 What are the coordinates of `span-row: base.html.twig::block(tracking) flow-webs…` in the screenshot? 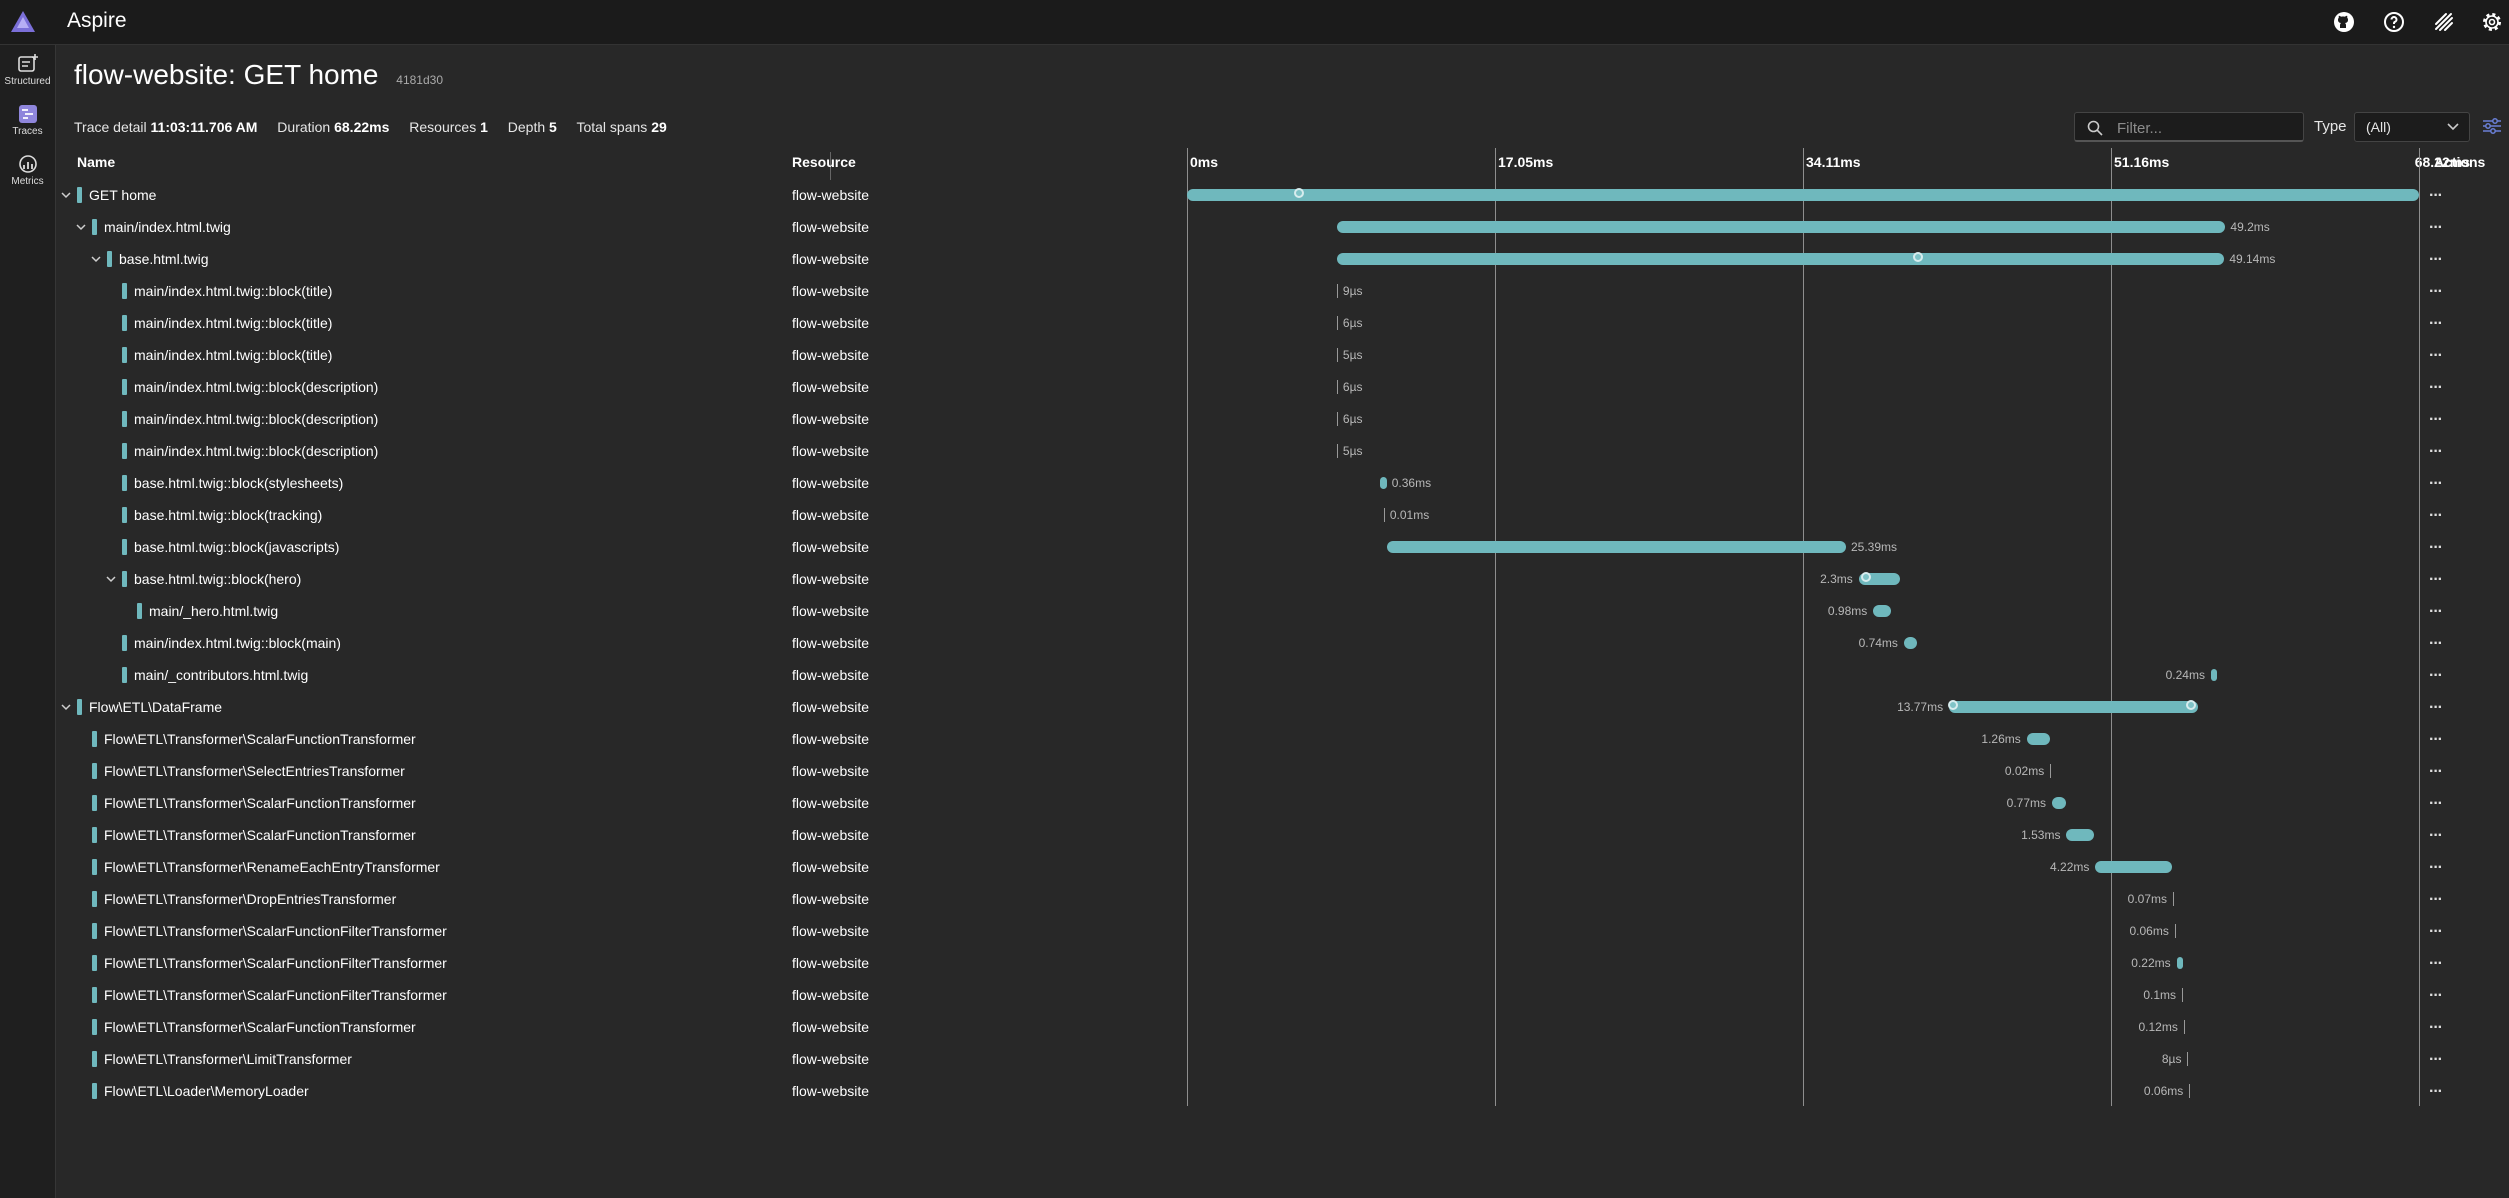 It's located at (1282, 515).